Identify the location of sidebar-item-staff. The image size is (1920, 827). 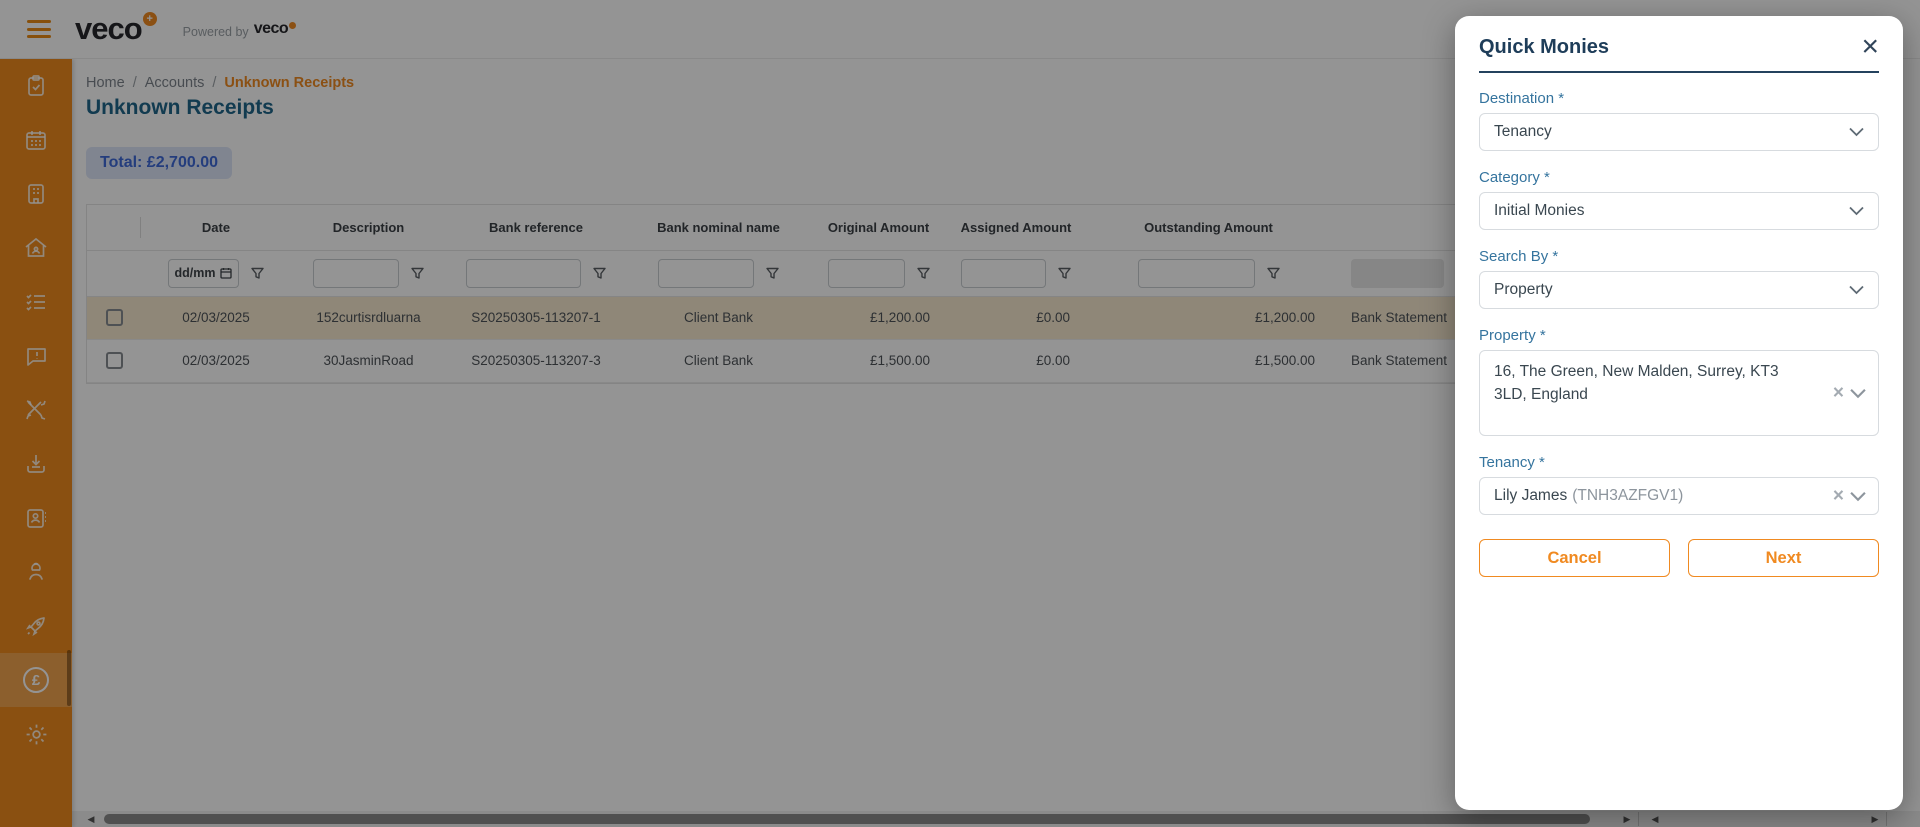
(36, 572).